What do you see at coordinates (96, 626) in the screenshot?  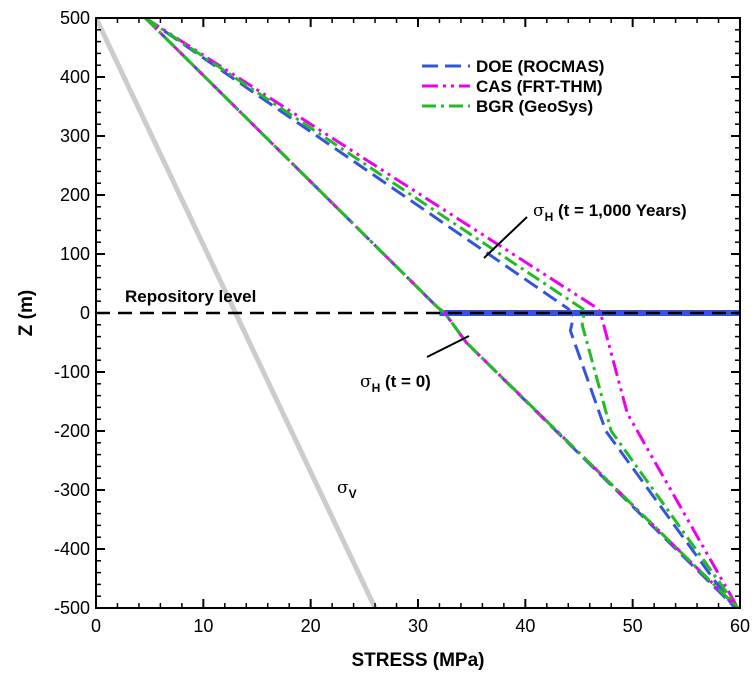 I see `x-tick-label-0: 0` at bounding box center [96, 626].